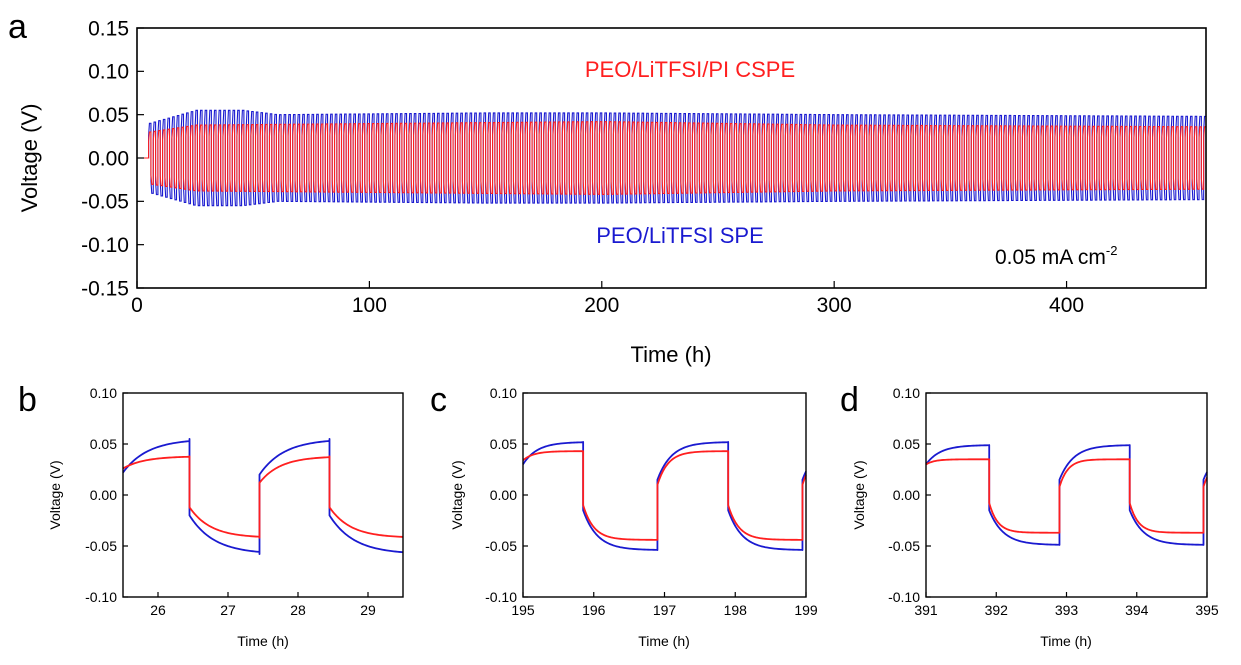 The width and height of the screenshot is (1241, 665). I want to click on panel-a-series, so click(671, 158).